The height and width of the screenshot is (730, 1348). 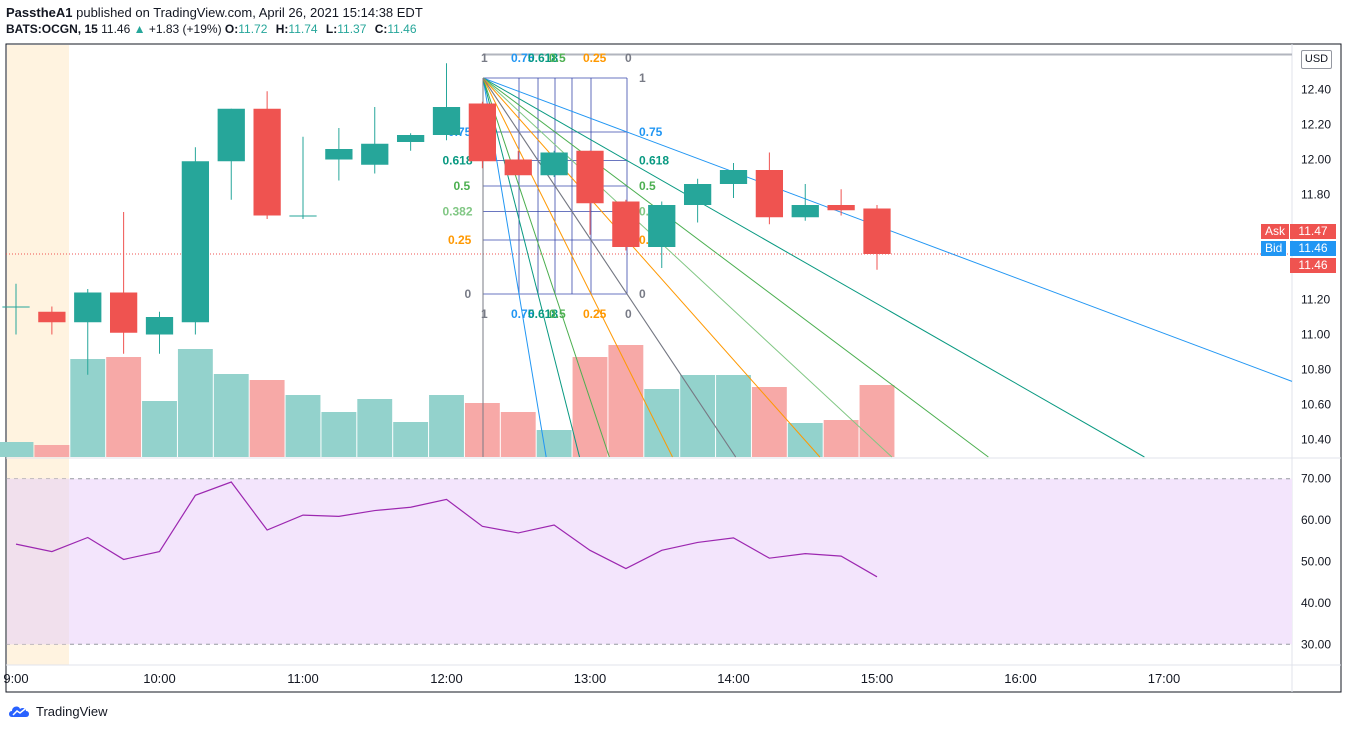 What do you see at coordinates (38, 561) in the screenshot?
I see `rsi-session-shade` at bounding box center [38, 561].